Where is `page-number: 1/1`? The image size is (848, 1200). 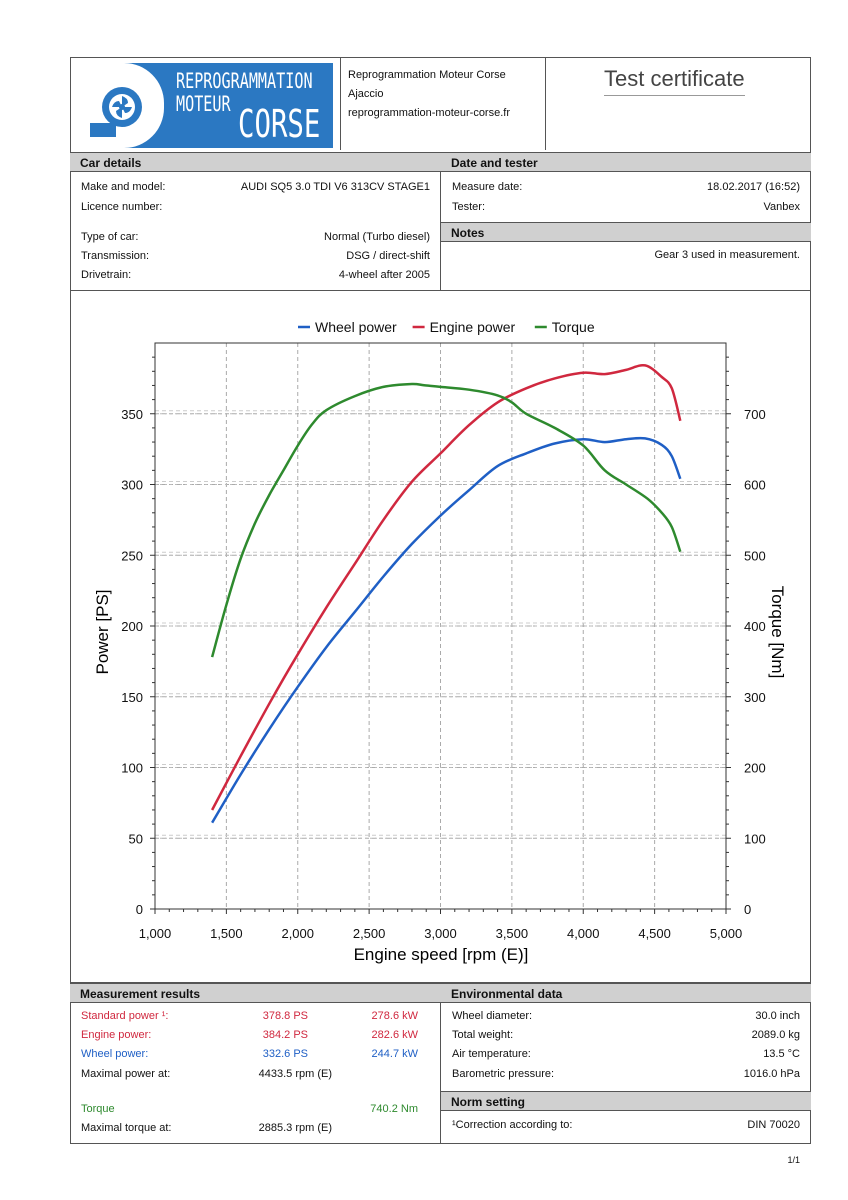 page-number: 1/1 is located at coordinates (793, 1160).